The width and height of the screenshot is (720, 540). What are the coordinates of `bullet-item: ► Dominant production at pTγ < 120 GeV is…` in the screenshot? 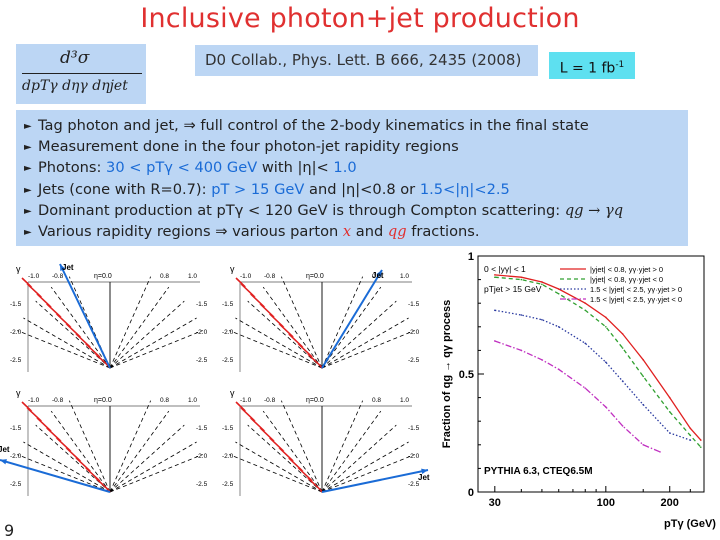 It's located at (356, 210).